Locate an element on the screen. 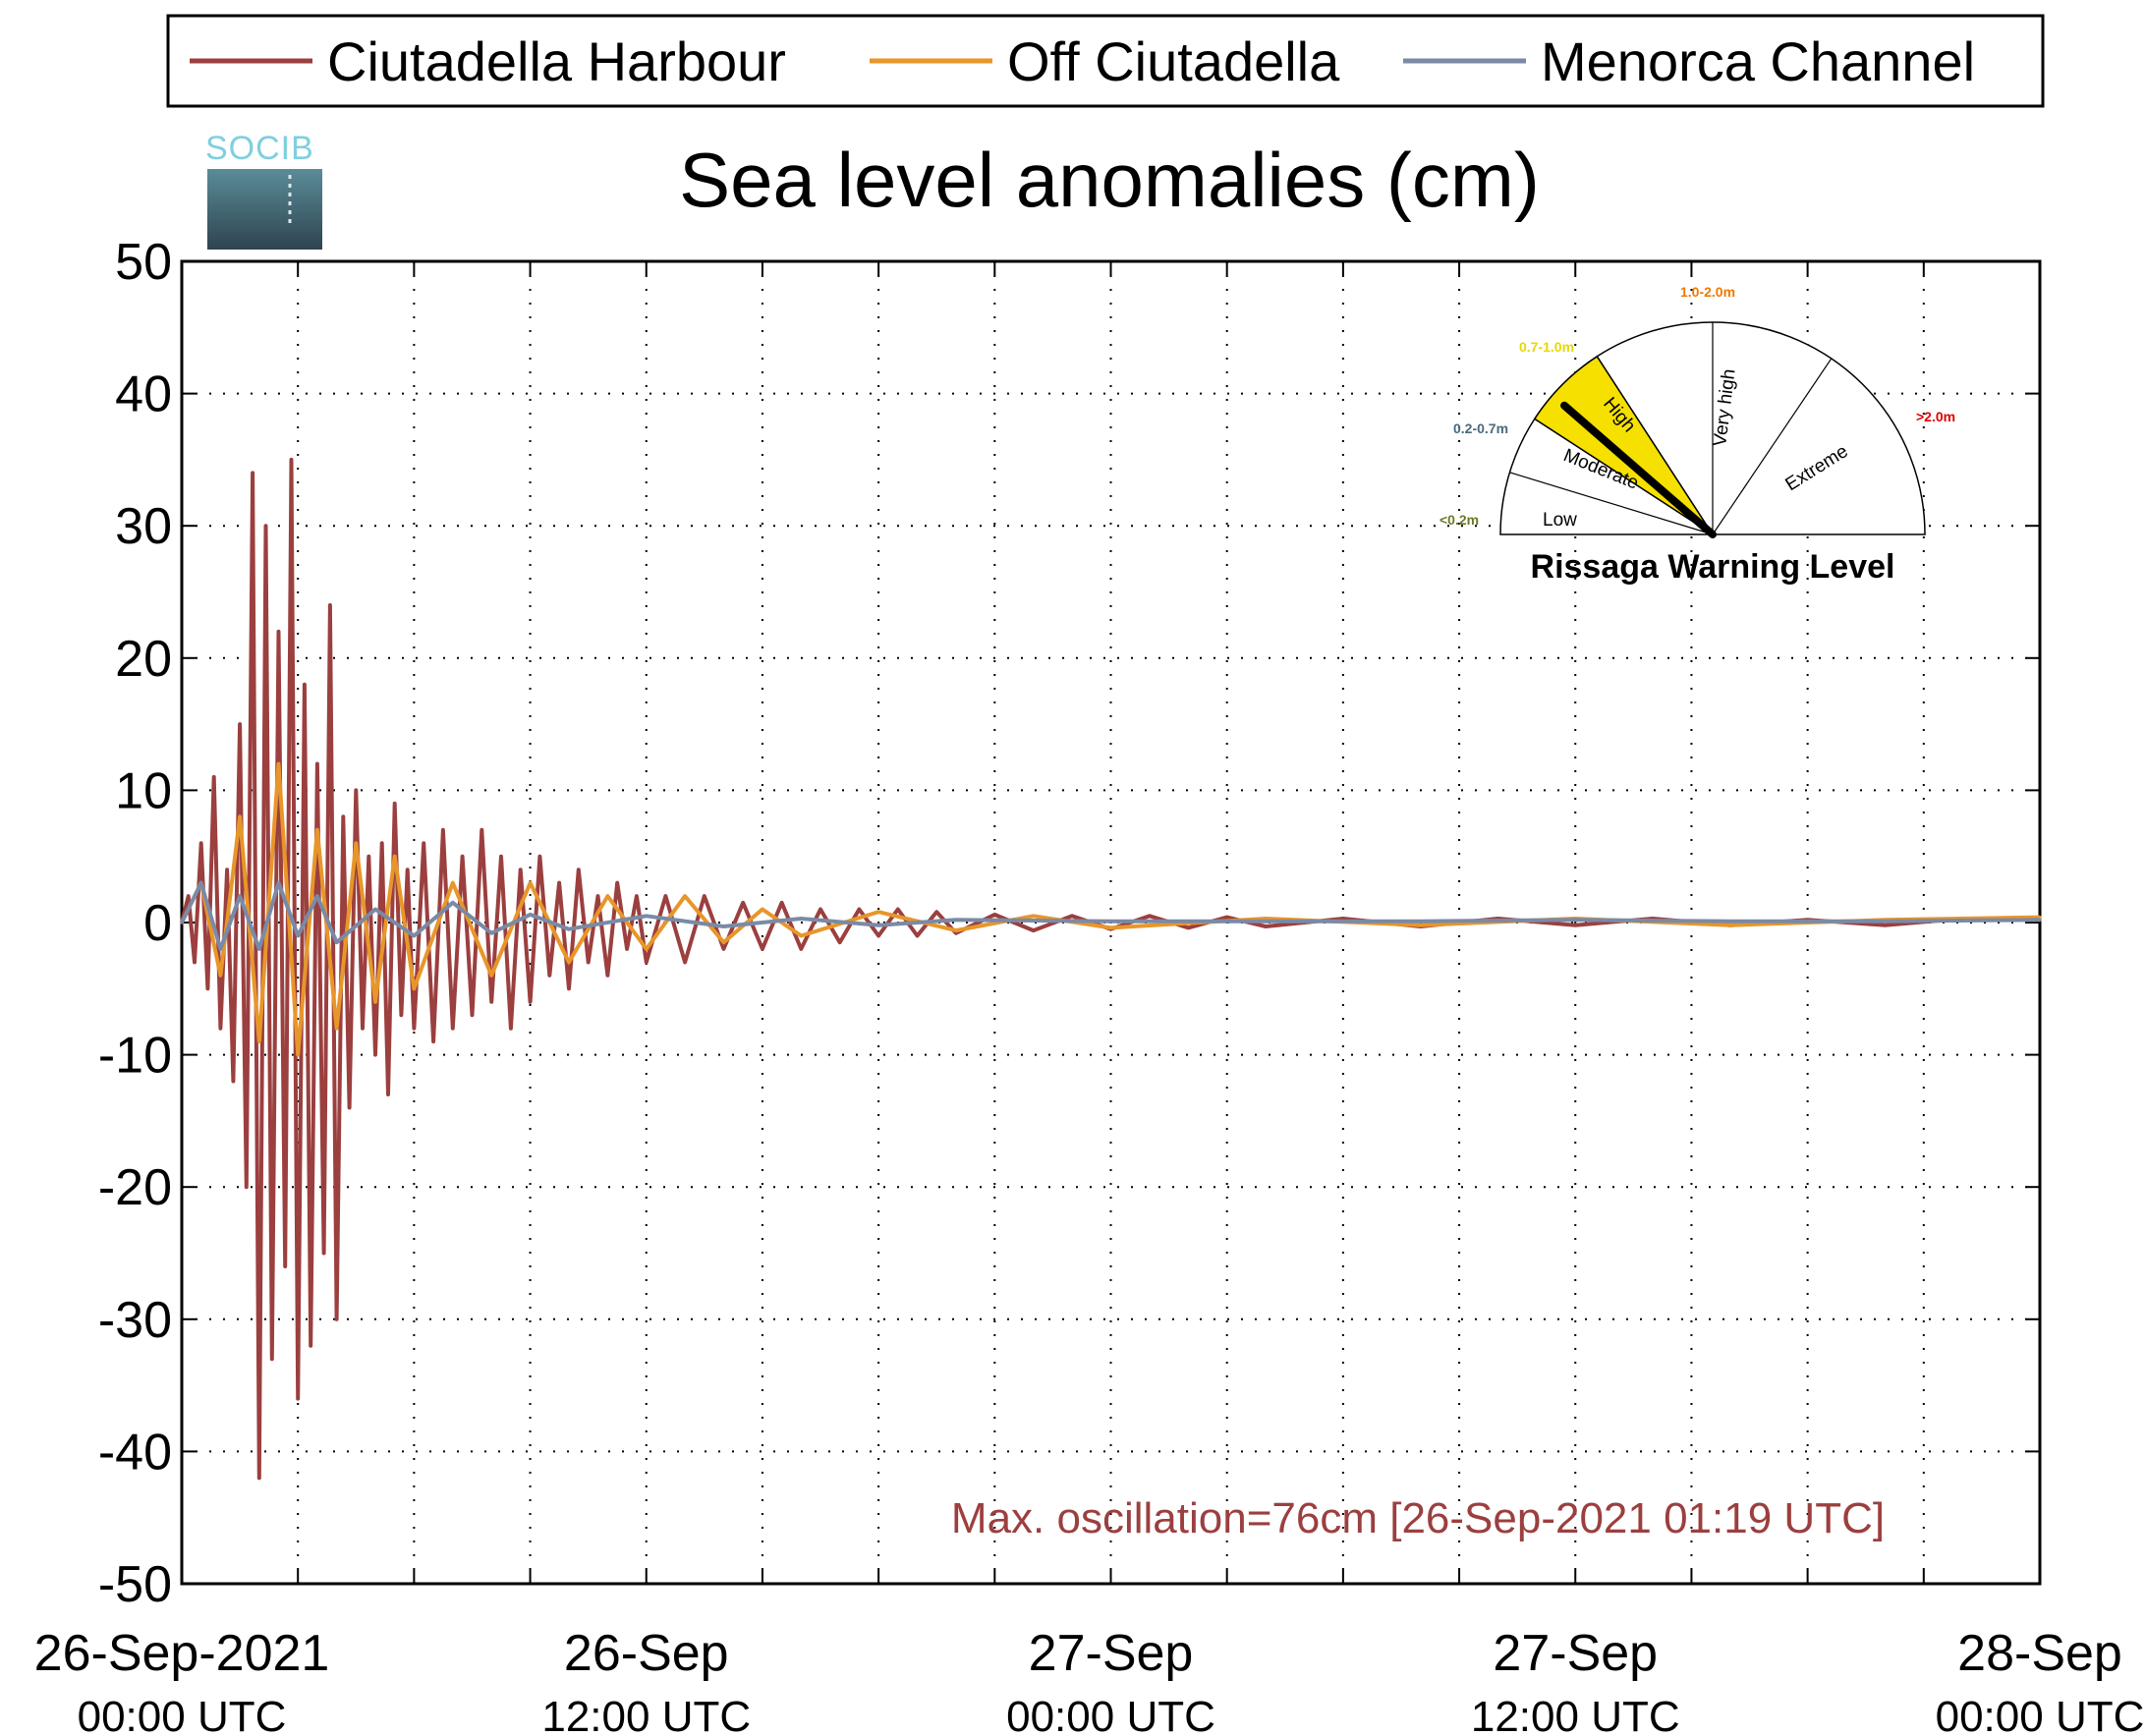  gauge-divider is located at coordinates (1611, 503).